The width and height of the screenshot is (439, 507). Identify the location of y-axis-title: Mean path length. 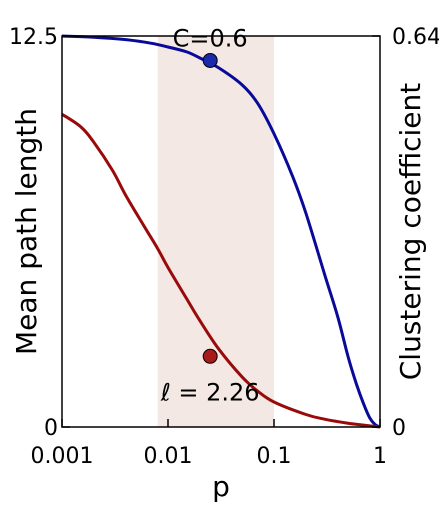
(26, 231).